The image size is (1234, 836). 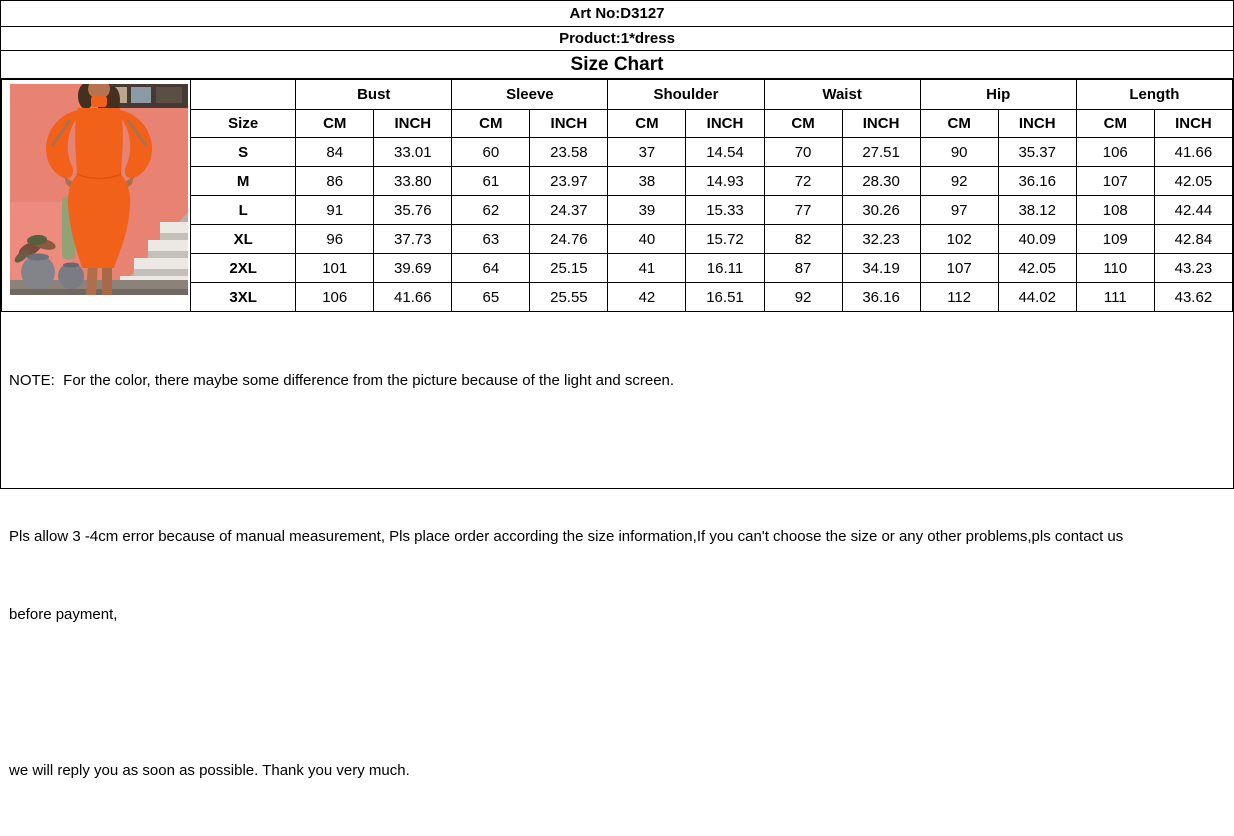 I want to click on value-cell: 110, so click(x=1115, y=268).